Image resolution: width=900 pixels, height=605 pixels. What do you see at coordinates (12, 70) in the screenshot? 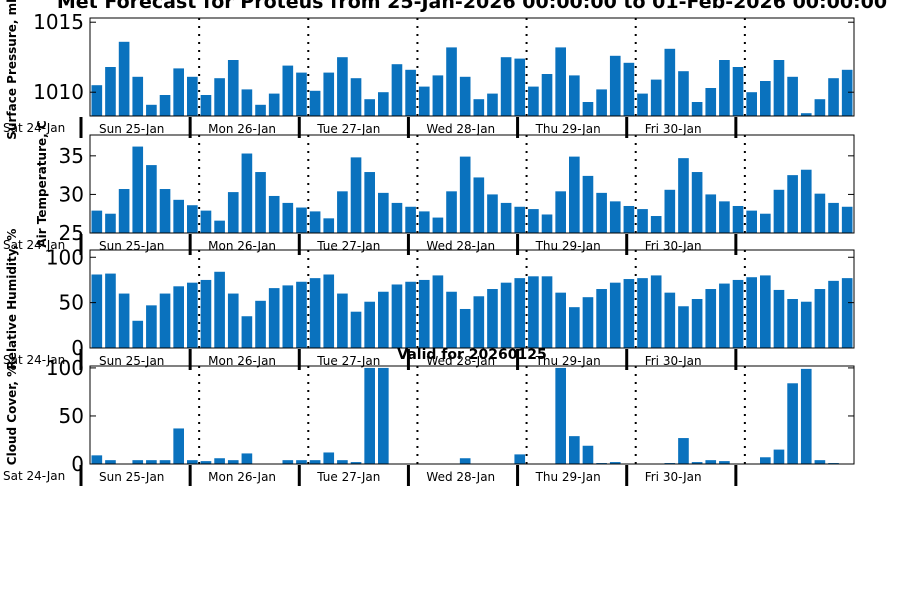
I see `pressure-ylabel: Surface Pressure, mb` at bounding box center [12, 70].